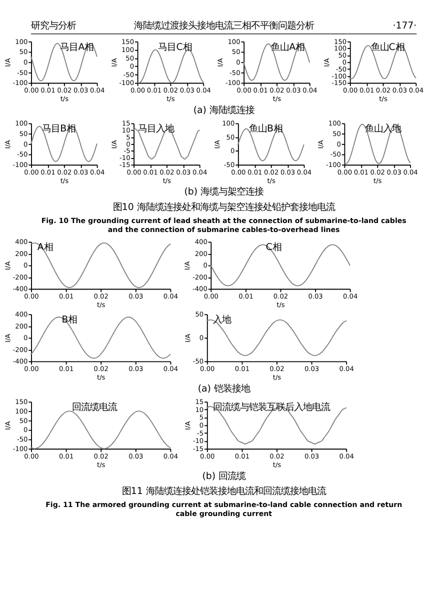 Image resolution: width=427 pixels, height=597 pixels. Describe the element at coordinates (59, 129) in the screenshot. I see `series-label: 马目B相` at that location.